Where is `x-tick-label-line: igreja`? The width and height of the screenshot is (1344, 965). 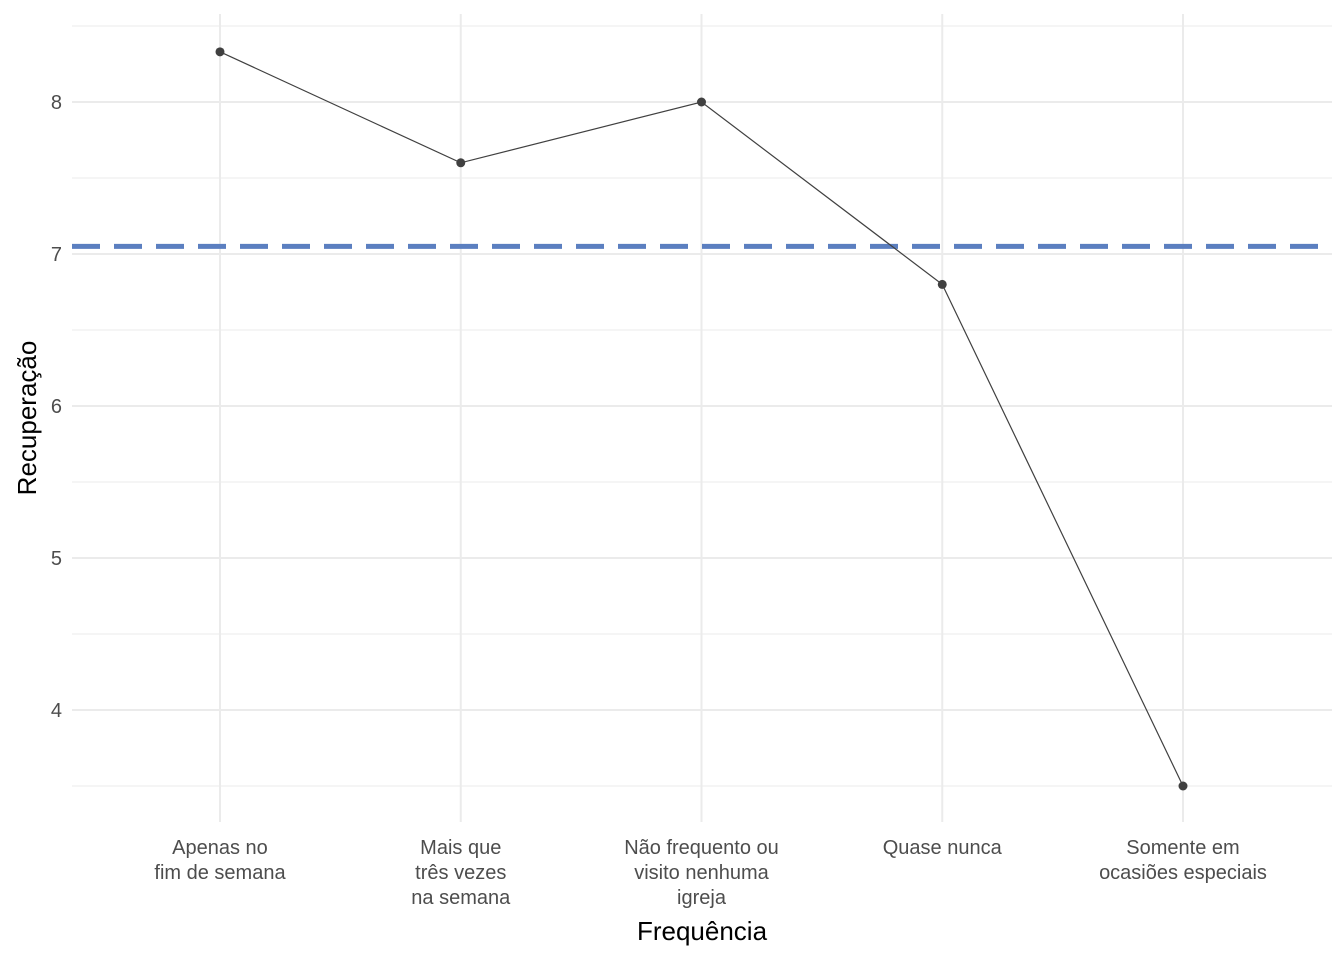 x-tick-label-line: igreja is located at coordinates (702, 898).